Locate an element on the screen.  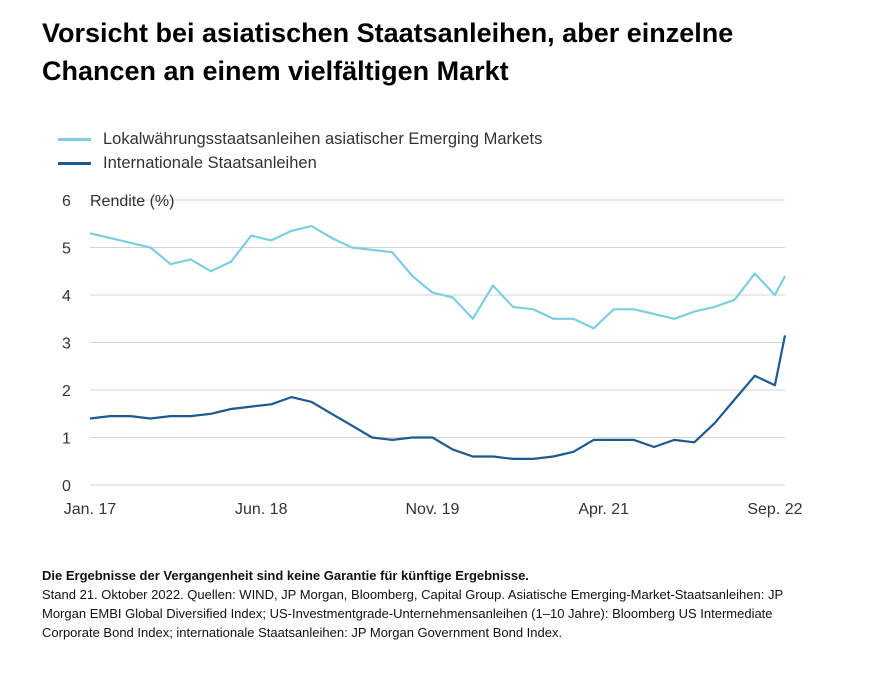
y-axis-label: Rendite (%) is located at coordinates (132, 201).